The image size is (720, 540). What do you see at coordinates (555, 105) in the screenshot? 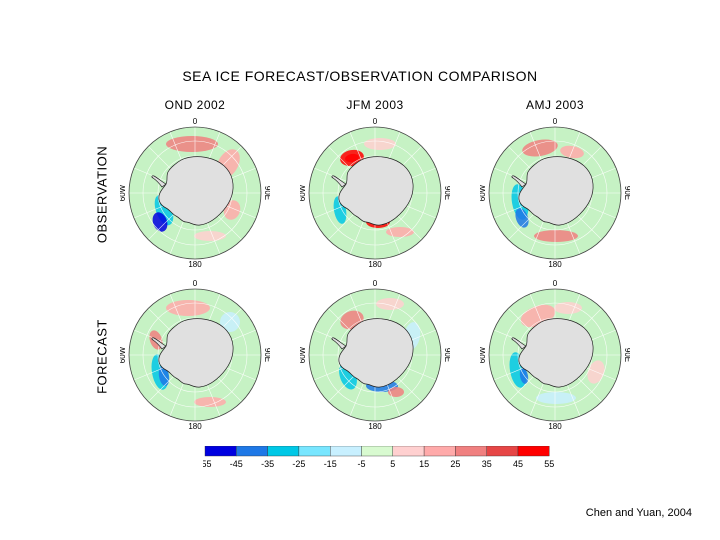
I see `column-heading-amj-2003: AMJ 2003` at bounding box center [555, 105].